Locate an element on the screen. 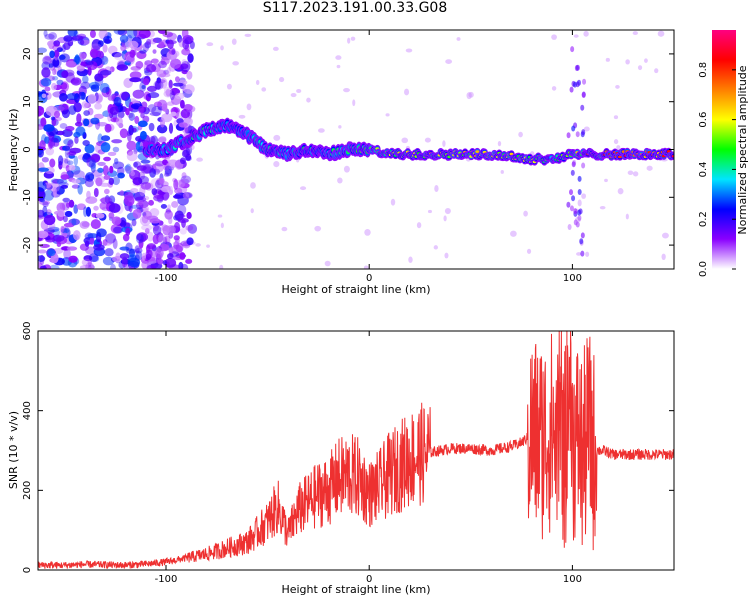  colorbar-gradient is located at coordinates (724, 149).